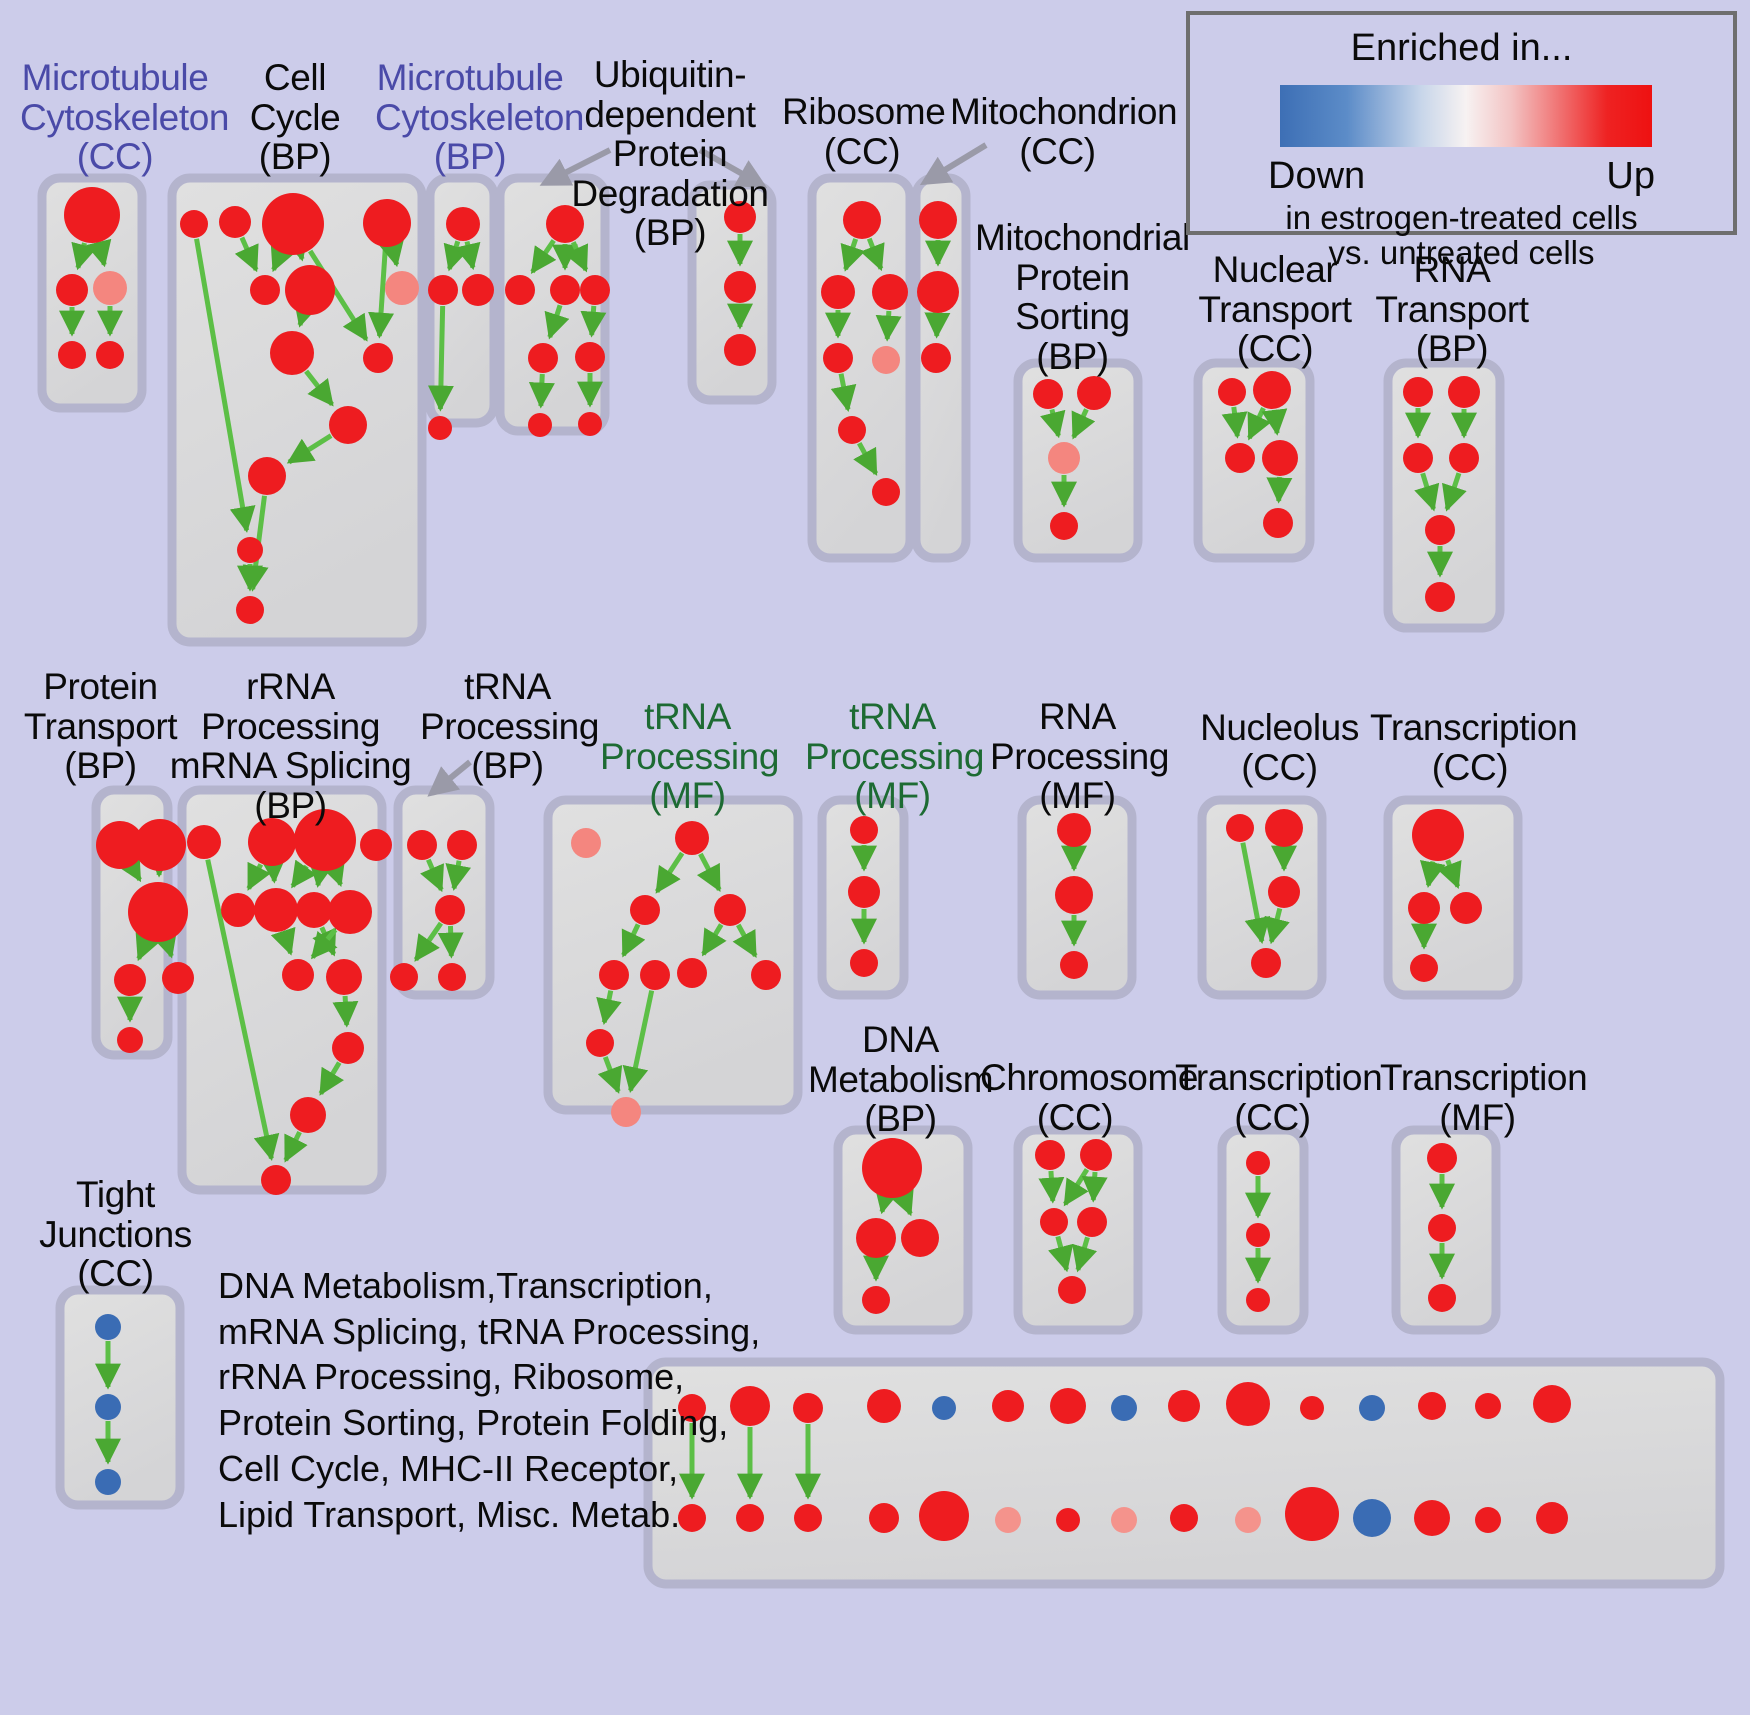 This screenshot has width=1750, height=1715. What do you see at coordinates (1484, 1097) in the screenshot?
I see `cluster-label-transcription-mf: Transcription (MF)` at bounding box center [1484, 1097].